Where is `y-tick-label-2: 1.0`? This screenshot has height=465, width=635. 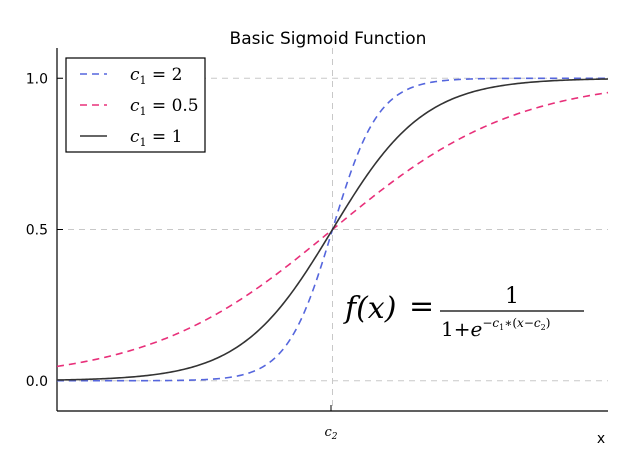
y-tick-label-2: 1.0 is located at coordinates (37, 79).